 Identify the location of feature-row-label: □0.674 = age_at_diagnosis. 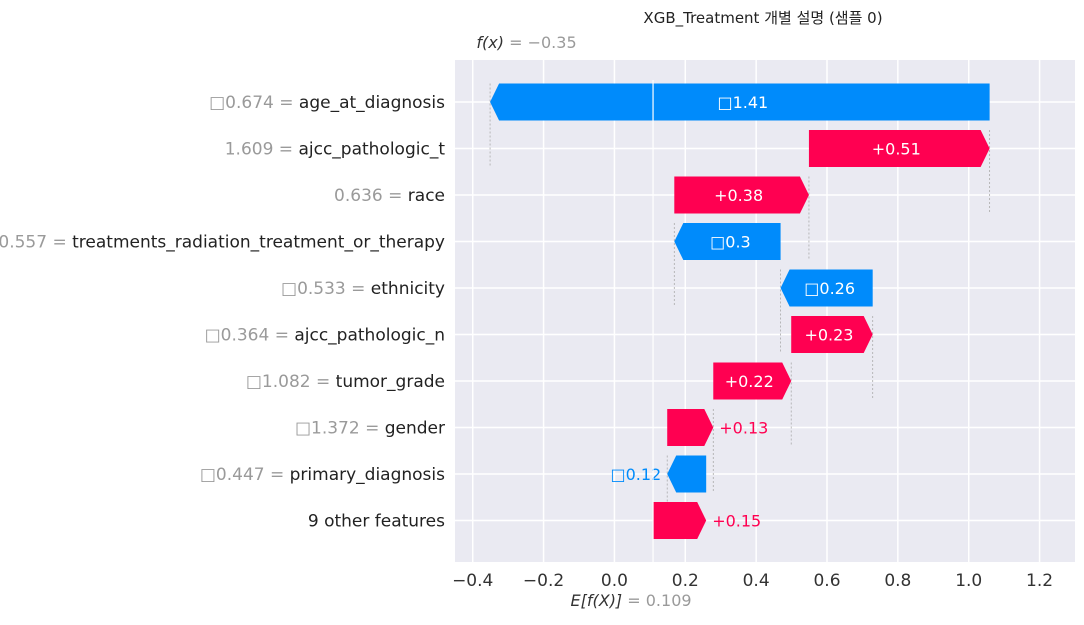
(327, 103).